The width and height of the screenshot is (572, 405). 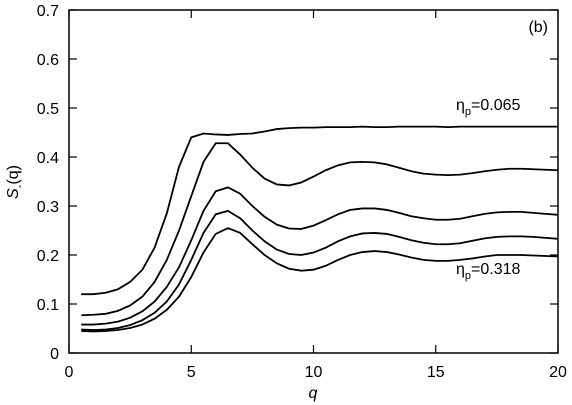 What do you see at coordinates (48, 256) in the screenshot?
I see `y-tick-label: 0.2` at bounding box center [48, 256].